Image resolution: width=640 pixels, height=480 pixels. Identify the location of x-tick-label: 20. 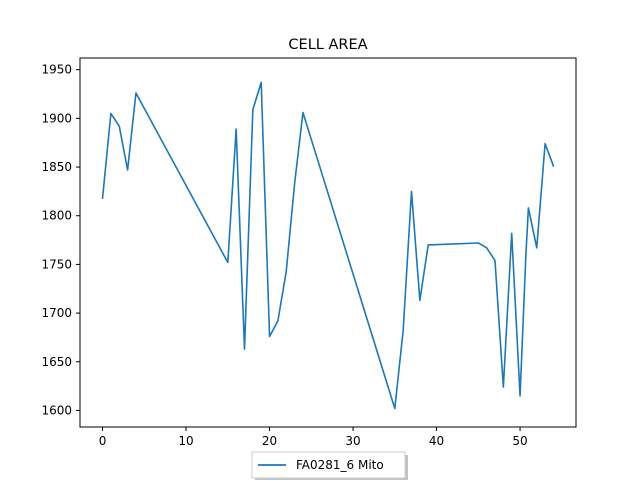
(269, 441).